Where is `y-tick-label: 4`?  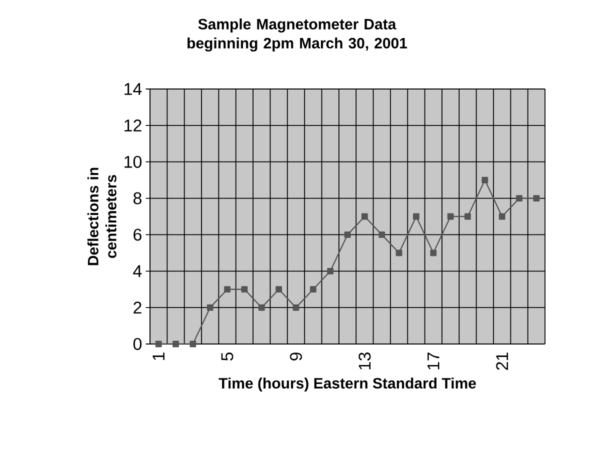
y-tick-label: 4 is located at coordinates (137, 271).